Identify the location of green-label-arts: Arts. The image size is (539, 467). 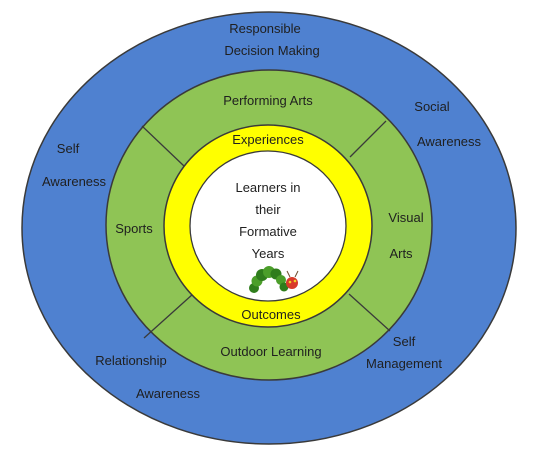
(401, 253).